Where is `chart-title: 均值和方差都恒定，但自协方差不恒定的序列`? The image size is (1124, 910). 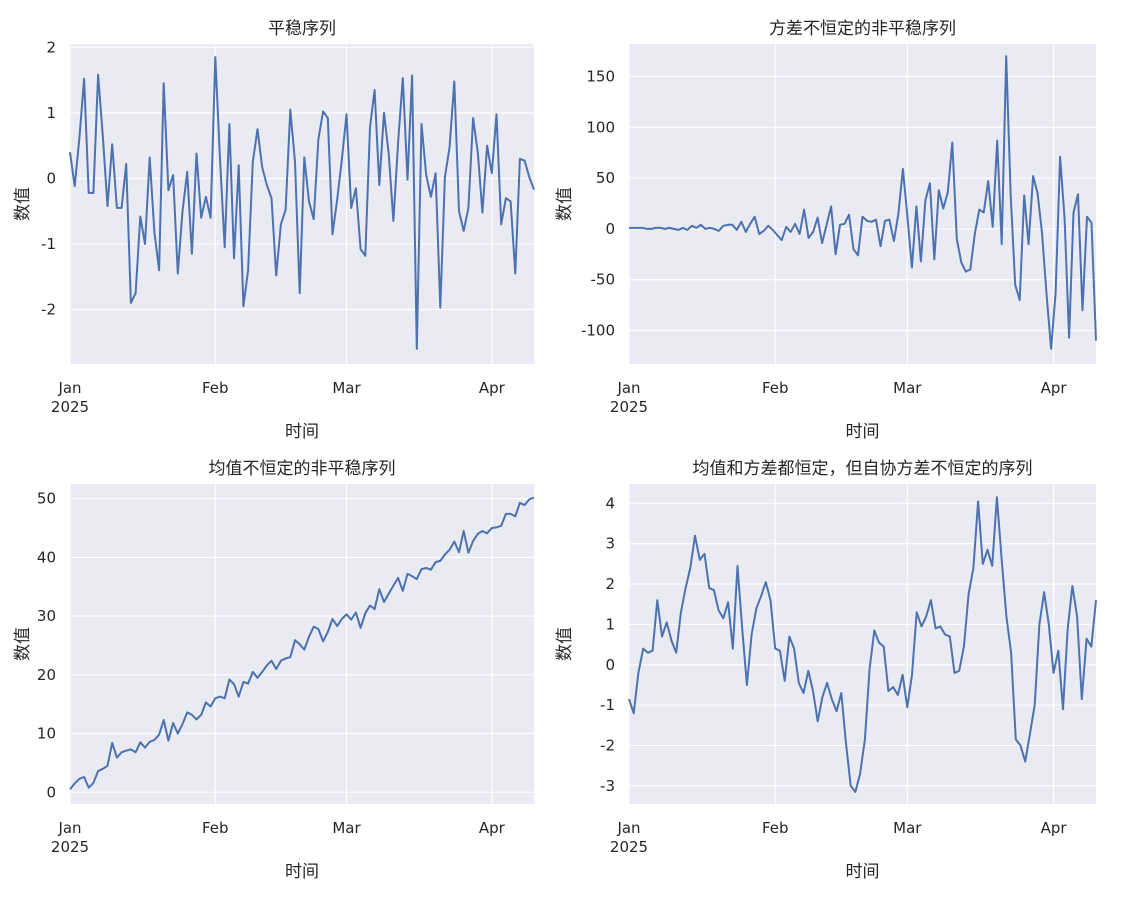 chart-title: 均值和方差都恒定，但自协方差不恒定的序列 is located at coordinates (863, 469).